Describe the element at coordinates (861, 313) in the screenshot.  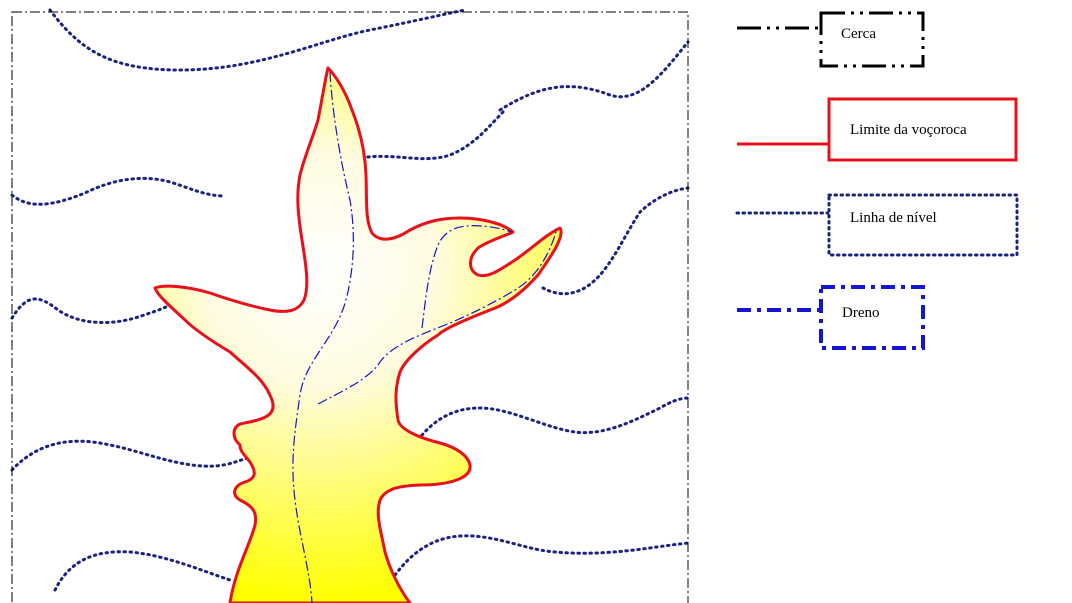
I see `legend-drain-label: Dreno` at that location.